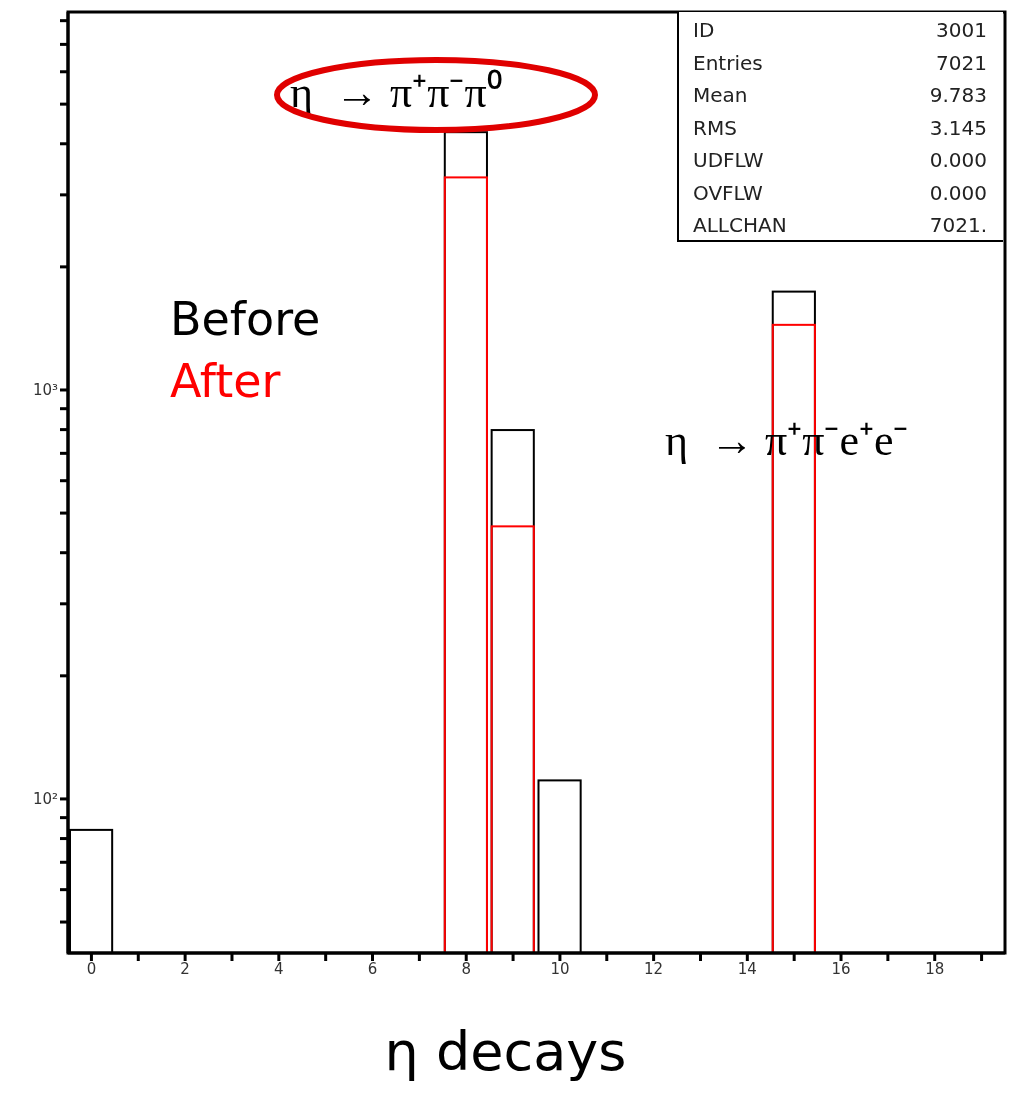  Describe the element at coordinates (45, 799) in the screenshot. I see `y-tick-label: 10²` at that location.